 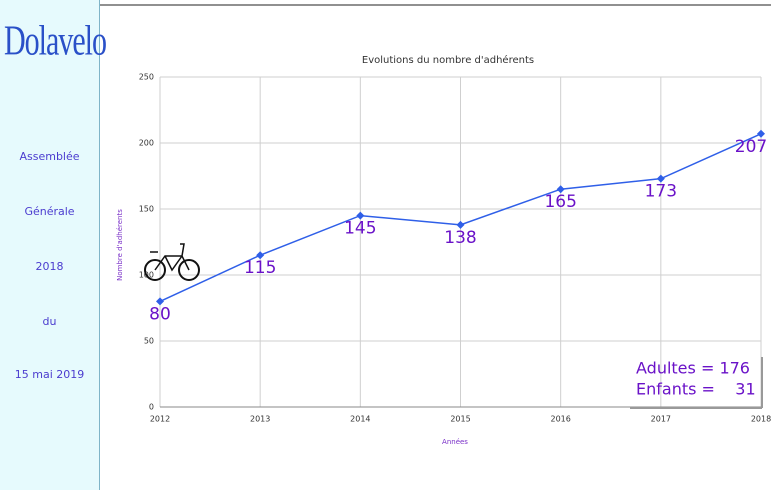 I want to click on y-tick-label: 200, so click(x=146, y=143).